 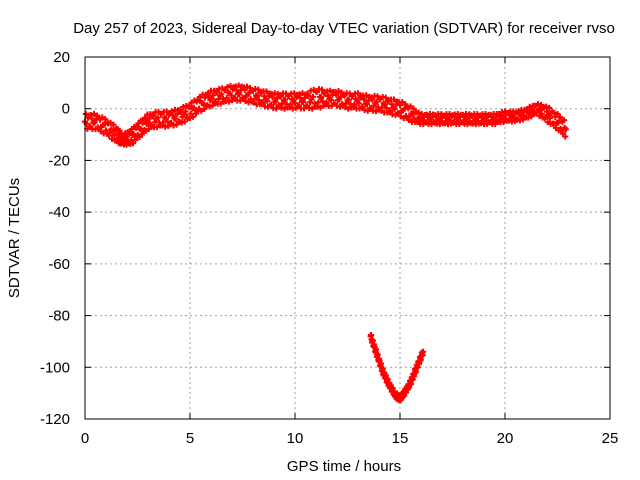 I want to click on y-tick-label: -60, so click(x=59, y=264).